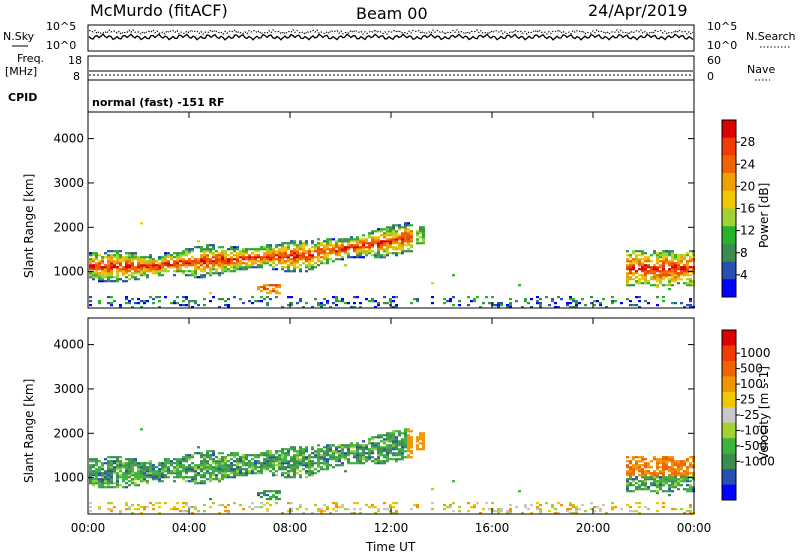  What do you see at coordinates (68, 389) in the screenshot?
I see `yaxis-tick-label: 3000` at bounding box center [68, 389].